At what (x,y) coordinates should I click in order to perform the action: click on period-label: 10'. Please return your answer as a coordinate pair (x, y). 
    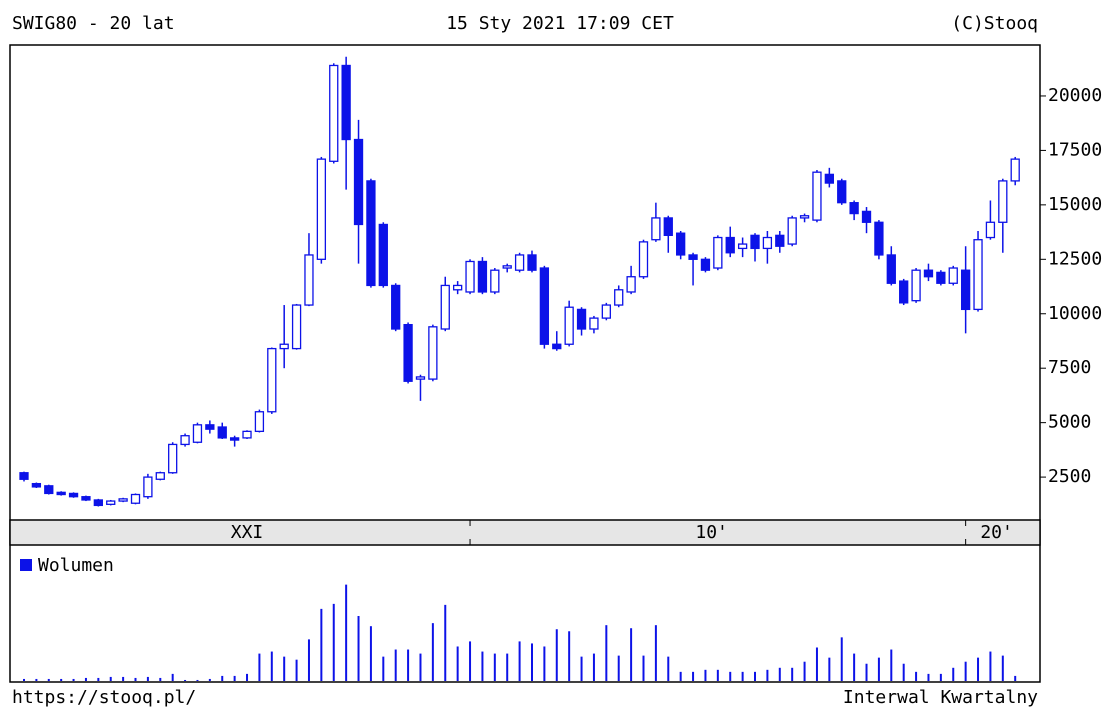
    Looking at the image, I should click on (711, 532).